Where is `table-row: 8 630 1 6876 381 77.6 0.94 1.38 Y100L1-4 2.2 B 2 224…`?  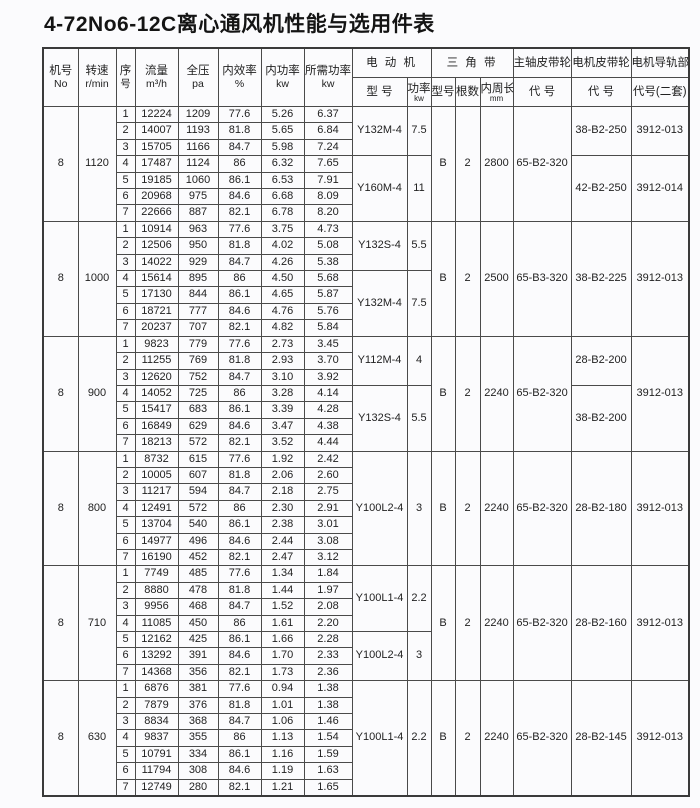
table-row: 8 630 1 6876 381 77.6 0.94 1.38 Y100L1-4 2.2 B 2 224… is located at coordinates (366, 738).